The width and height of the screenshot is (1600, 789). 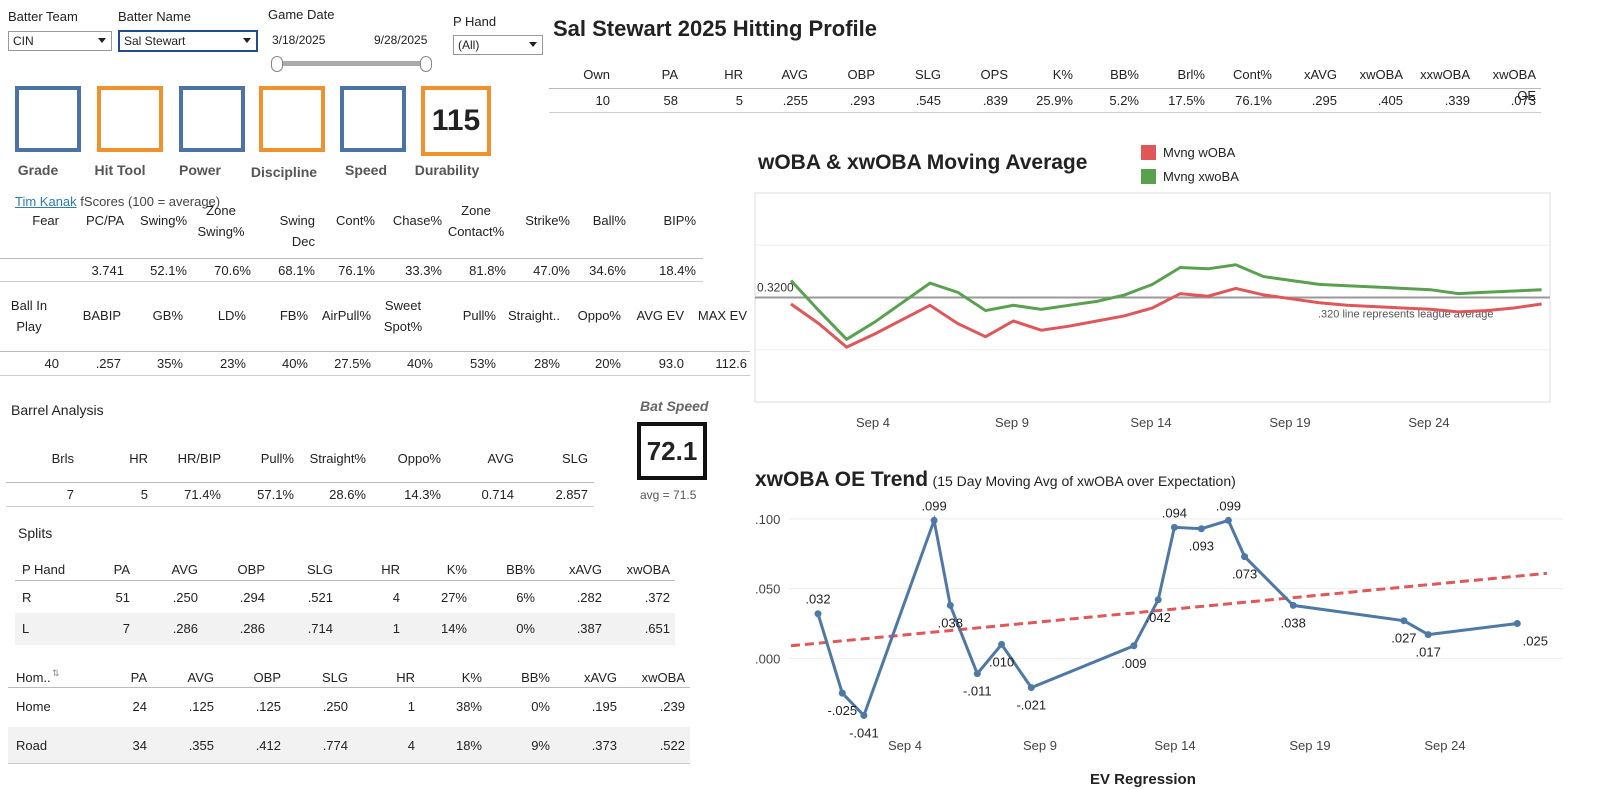 What do you see at coordinates (842, 710) in the screenshot?
I see `data-label: -.025` at bounding box center [842, 710].